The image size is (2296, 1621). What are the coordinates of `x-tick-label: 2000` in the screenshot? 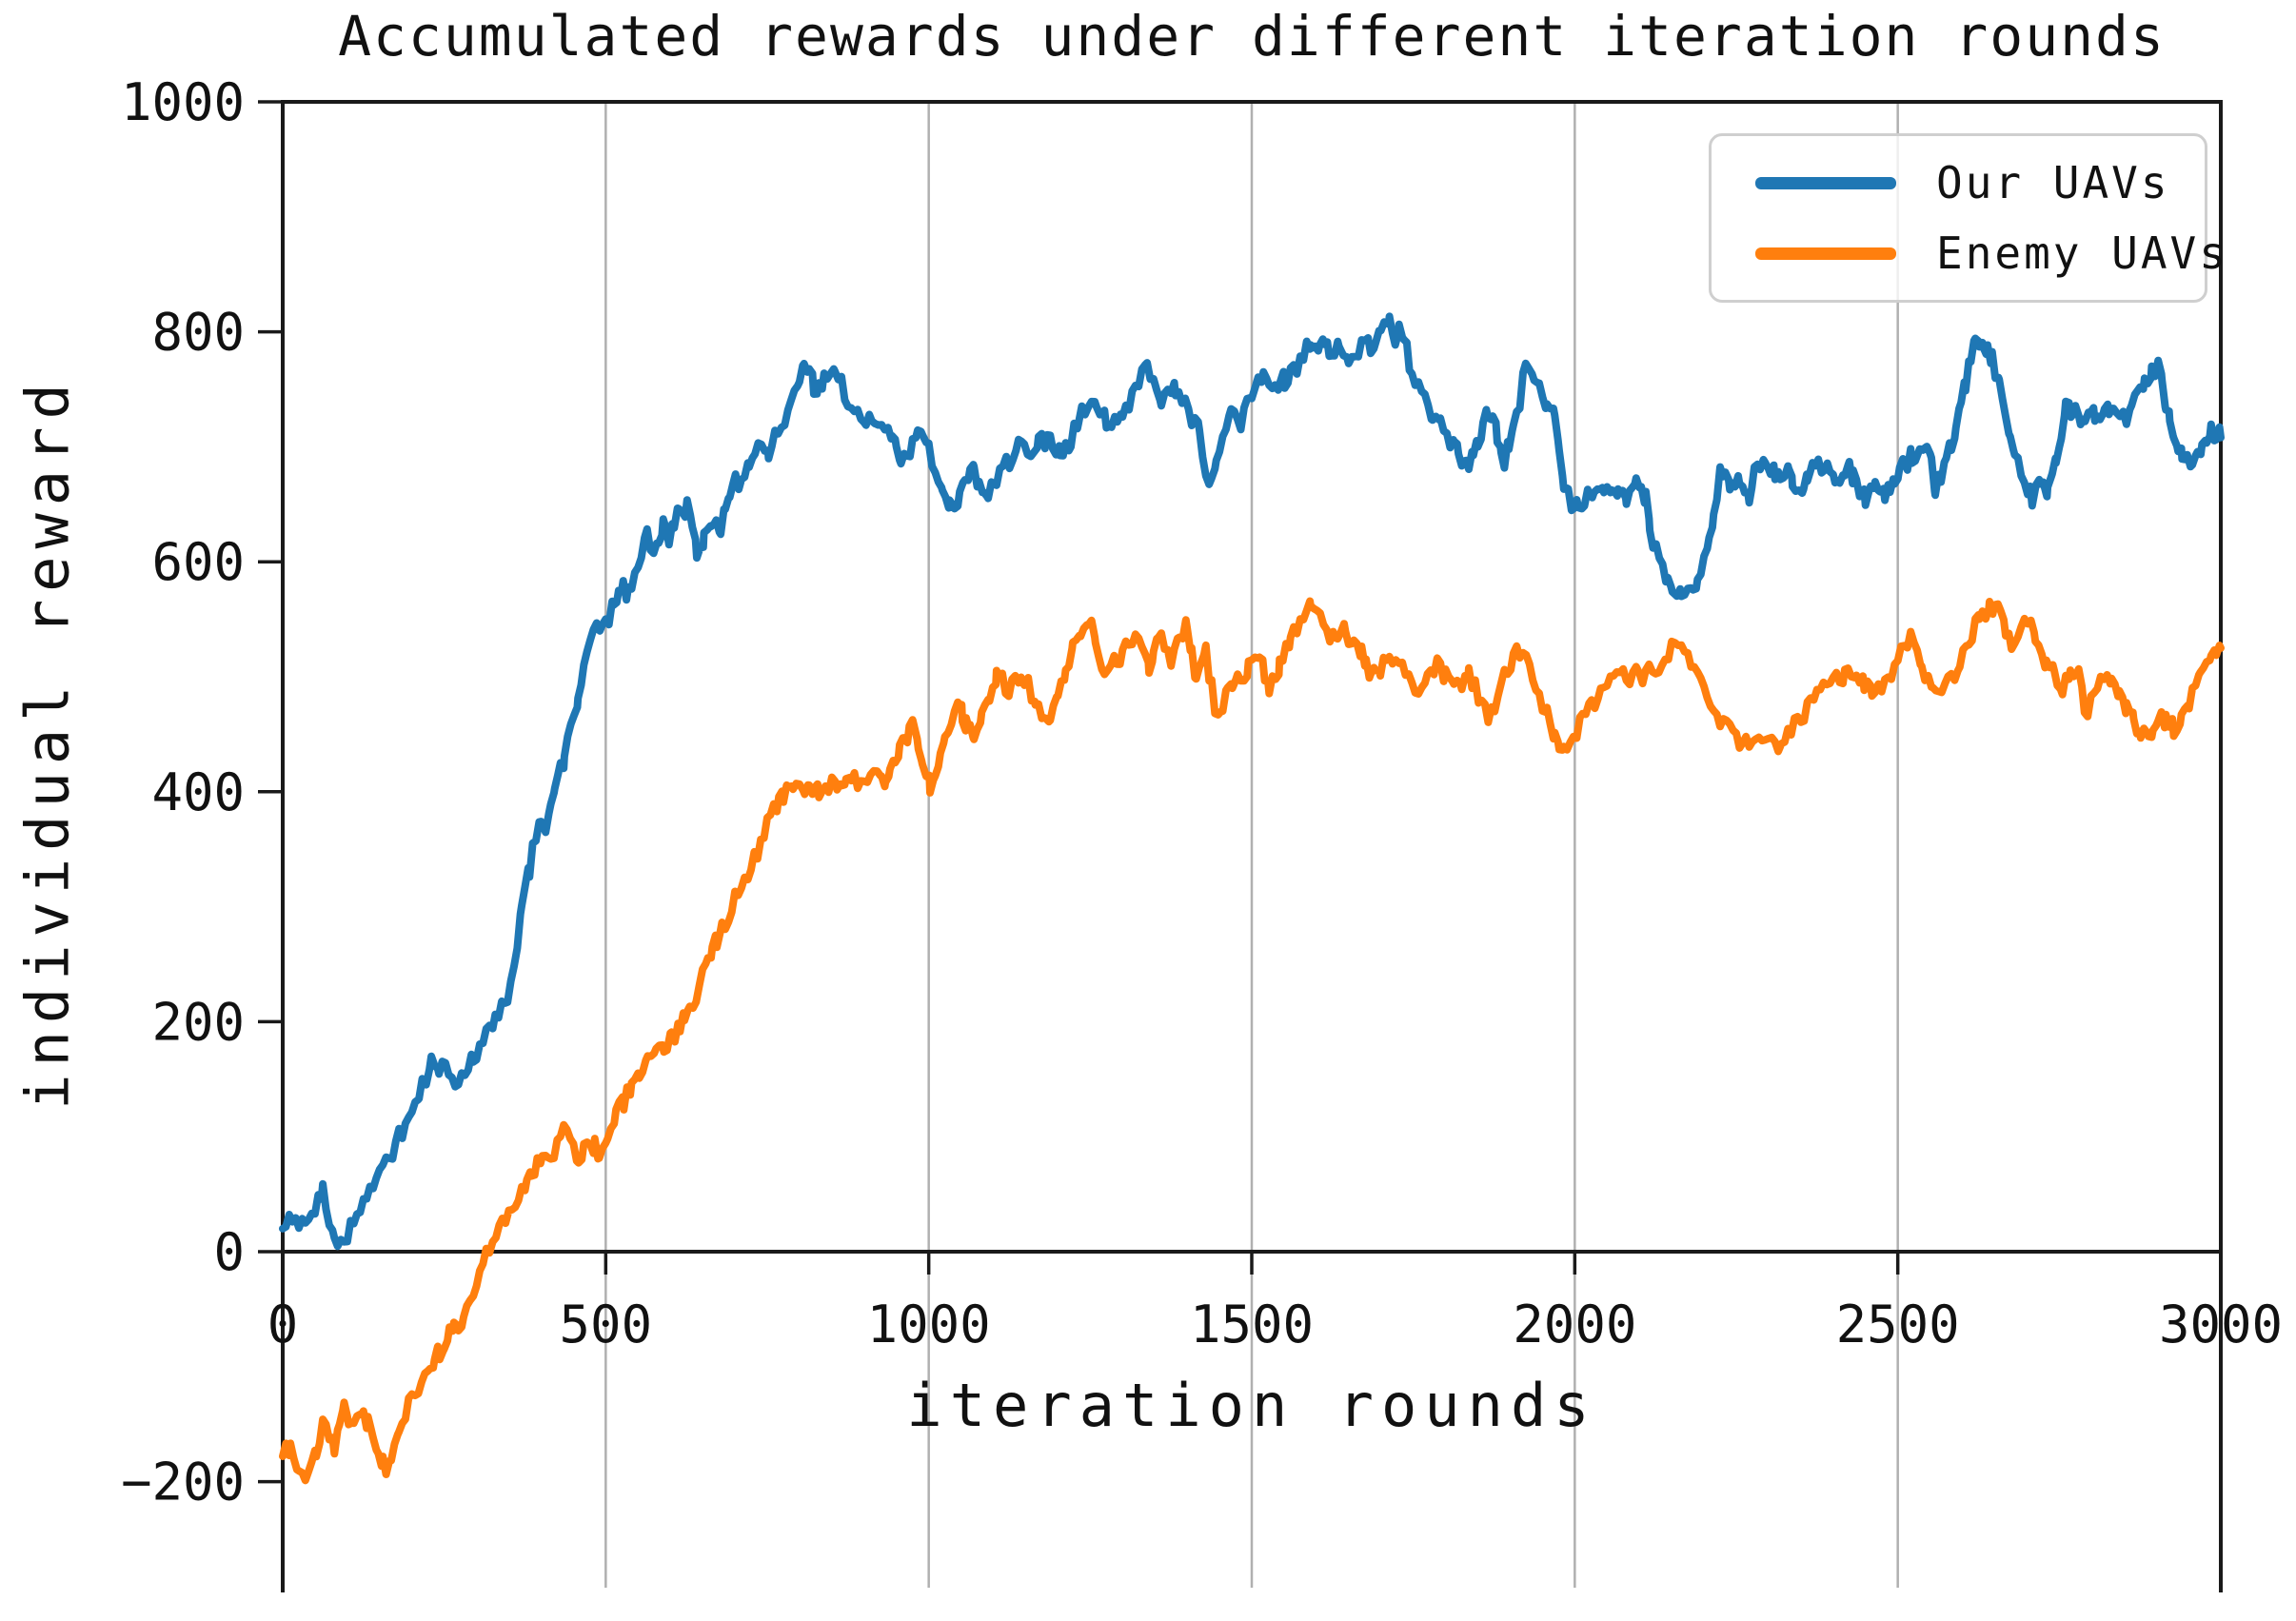 It's located at (1574, 1324).